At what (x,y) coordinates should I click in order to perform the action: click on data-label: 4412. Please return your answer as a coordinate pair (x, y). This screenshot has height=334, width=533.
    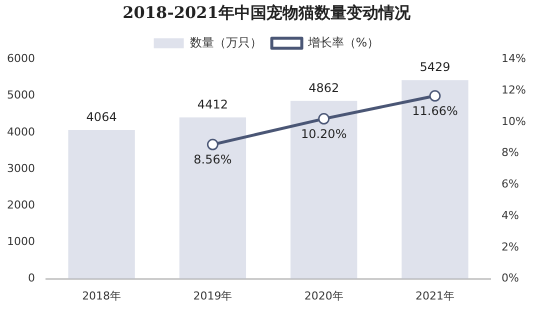
    Looking at the image, I should click on (212, 104).